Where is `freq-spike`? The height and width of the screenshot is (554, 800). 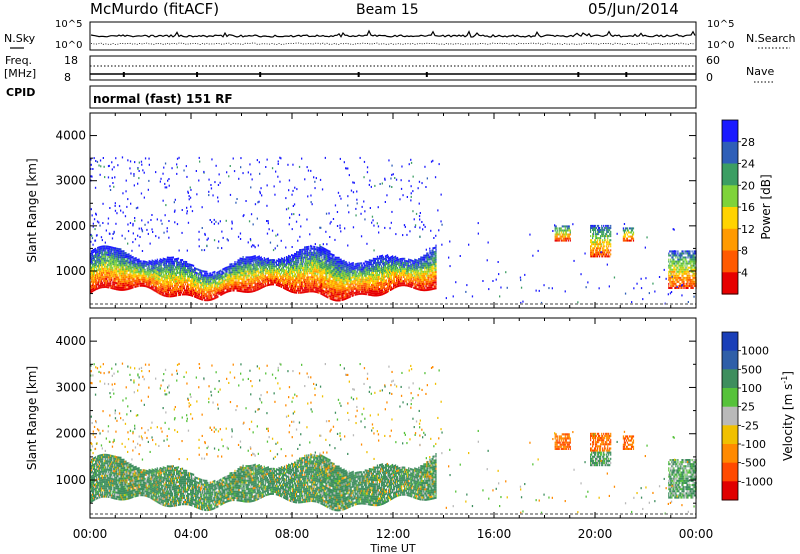
freq-spike is located at coordinates (260, 74).